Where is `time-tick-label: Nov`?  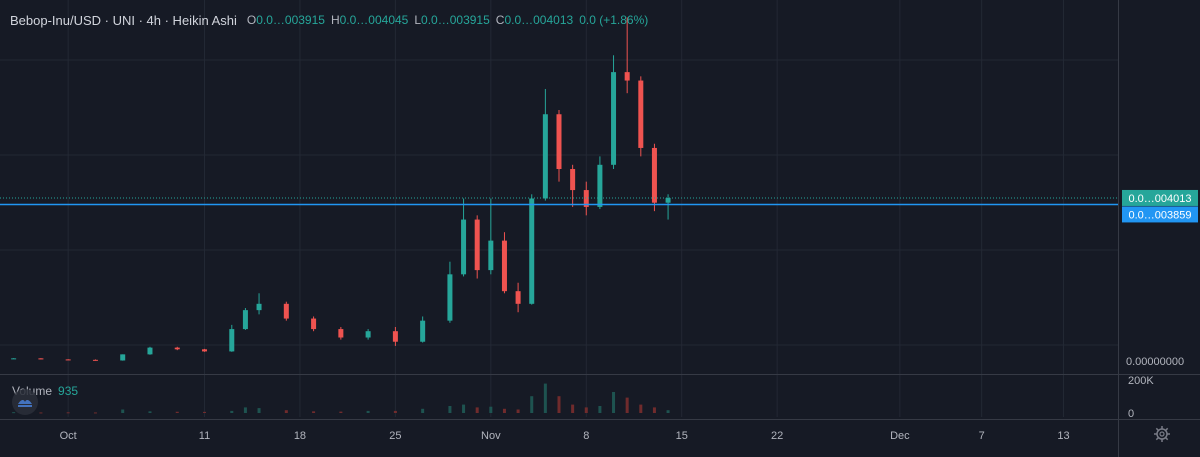
time-tick-label: Nov is located at coordinates (491, 436).